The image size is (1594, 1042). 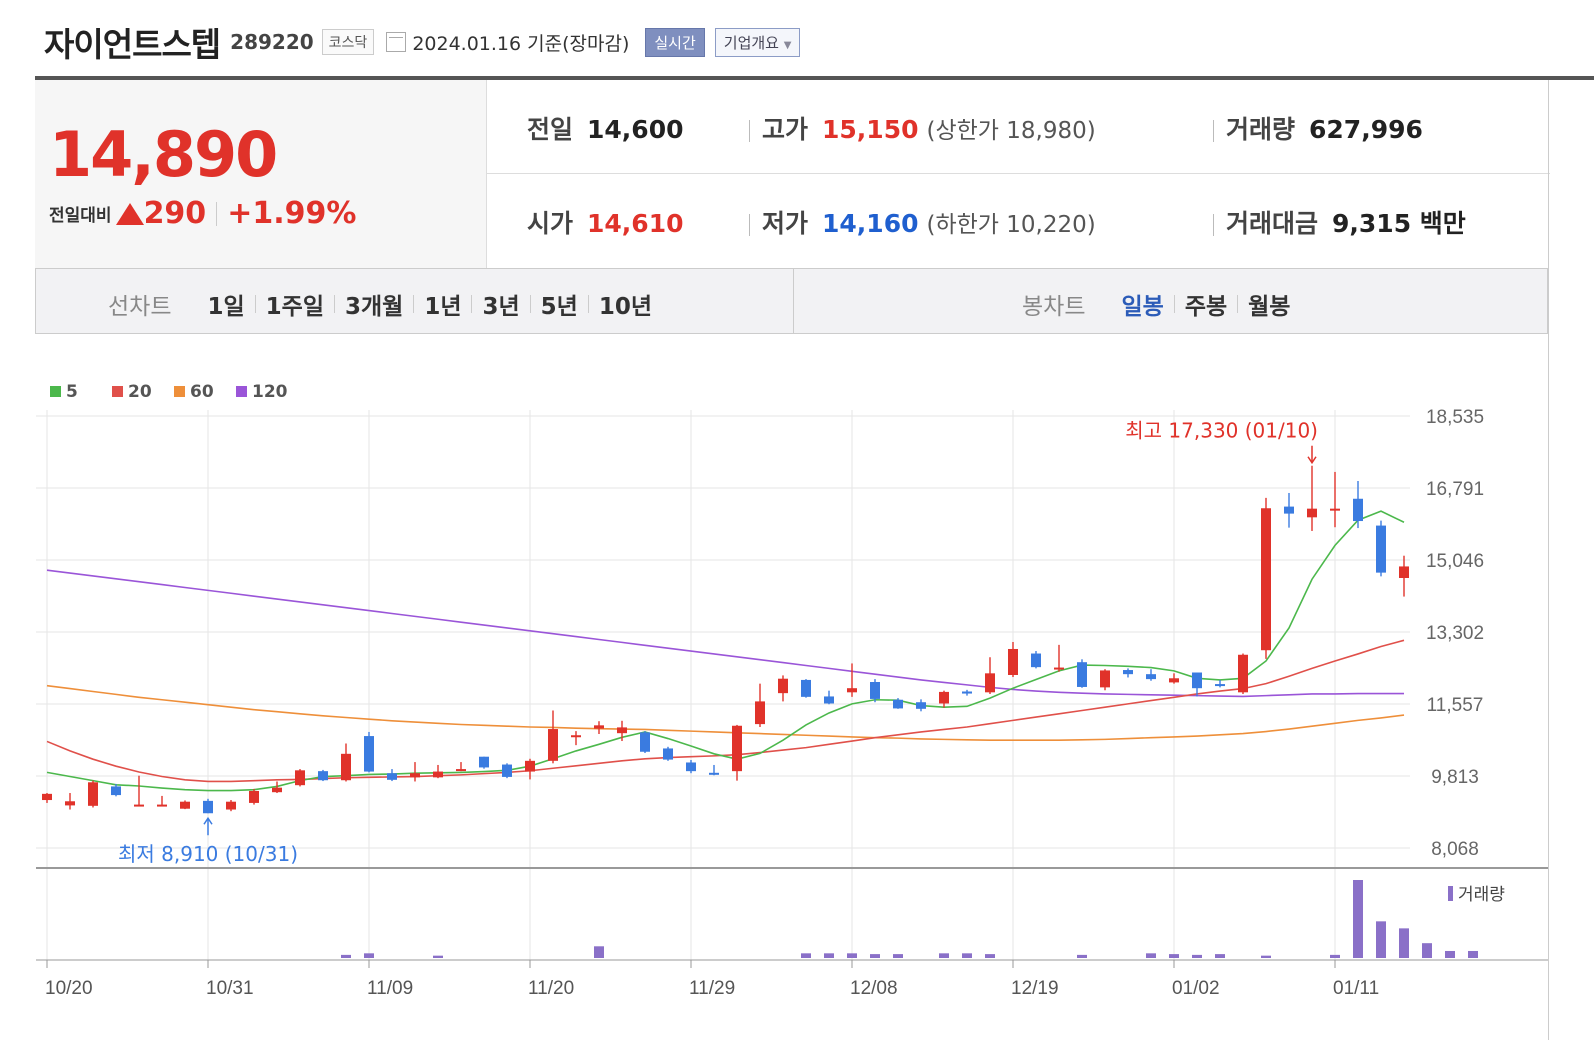 What do you see at coordinates (922, 222) in the screenshot?
I see `stat-low: 저가 14,160 (하한가 10,220)` at bounding box center [922, 222].